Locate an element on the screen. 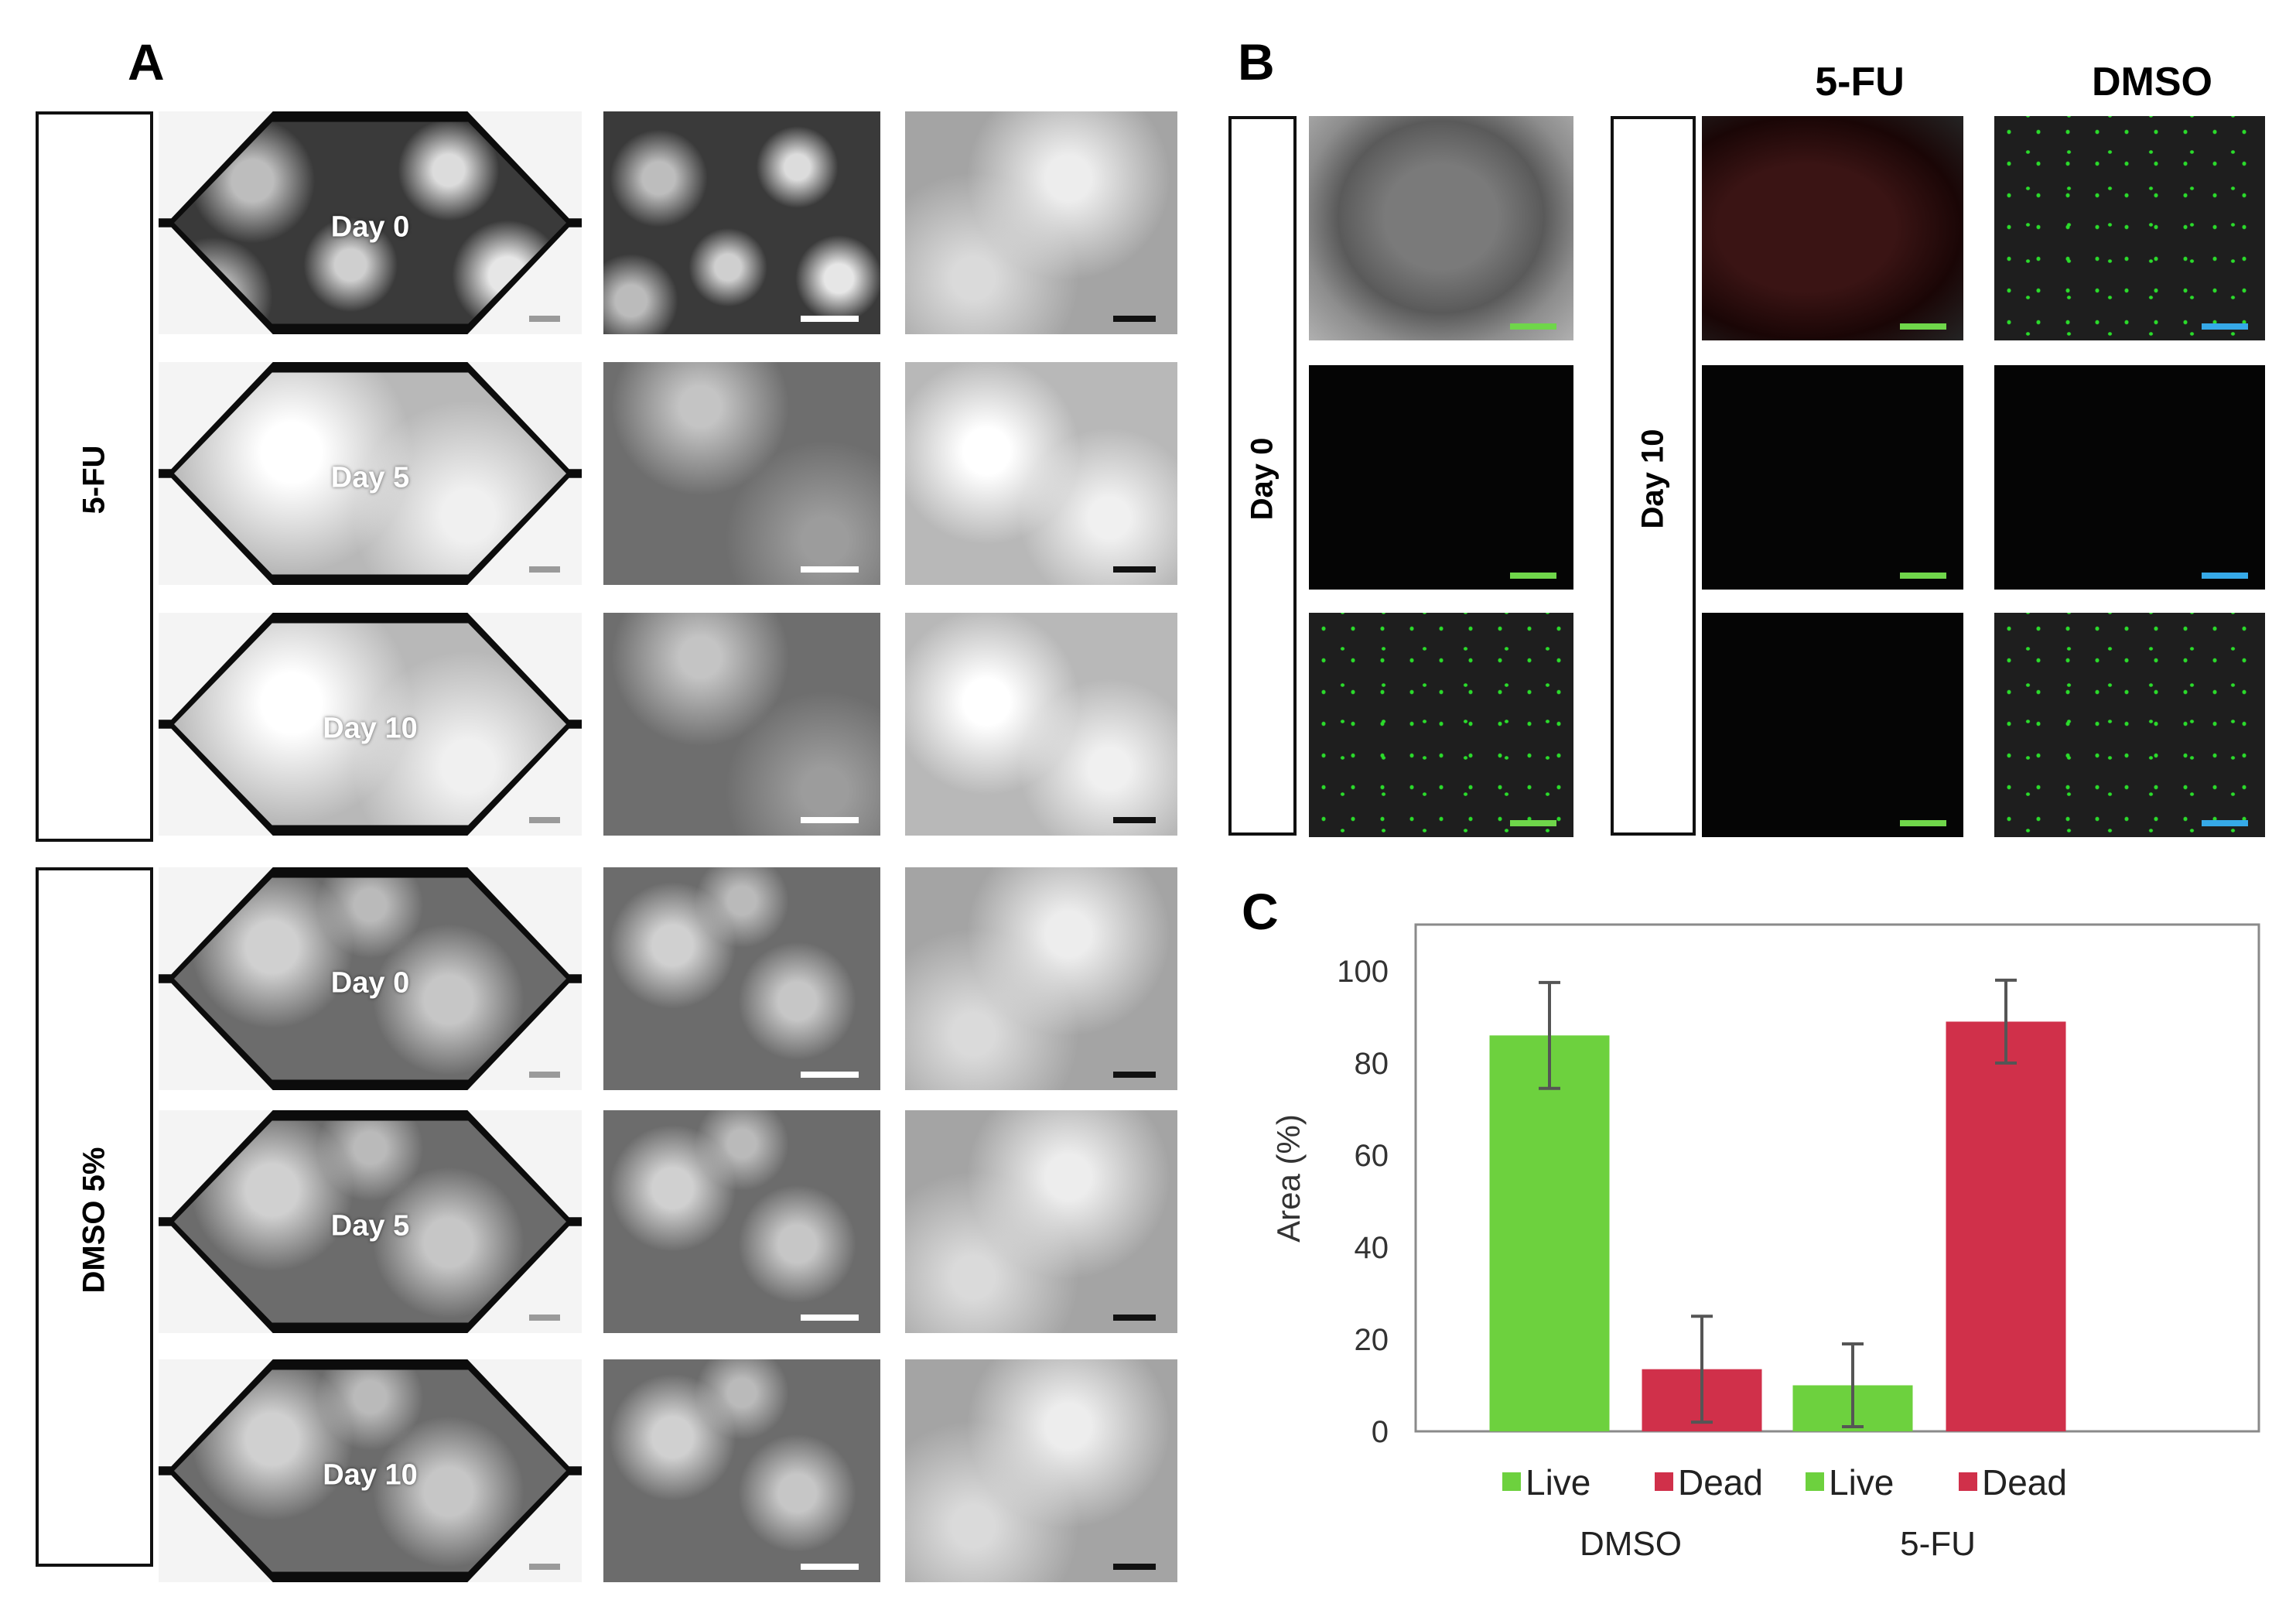 The height and width of the screenshot is (1600, 2296). group-label-dmso: DMSO 5% is located at coordinates (94, 1220).